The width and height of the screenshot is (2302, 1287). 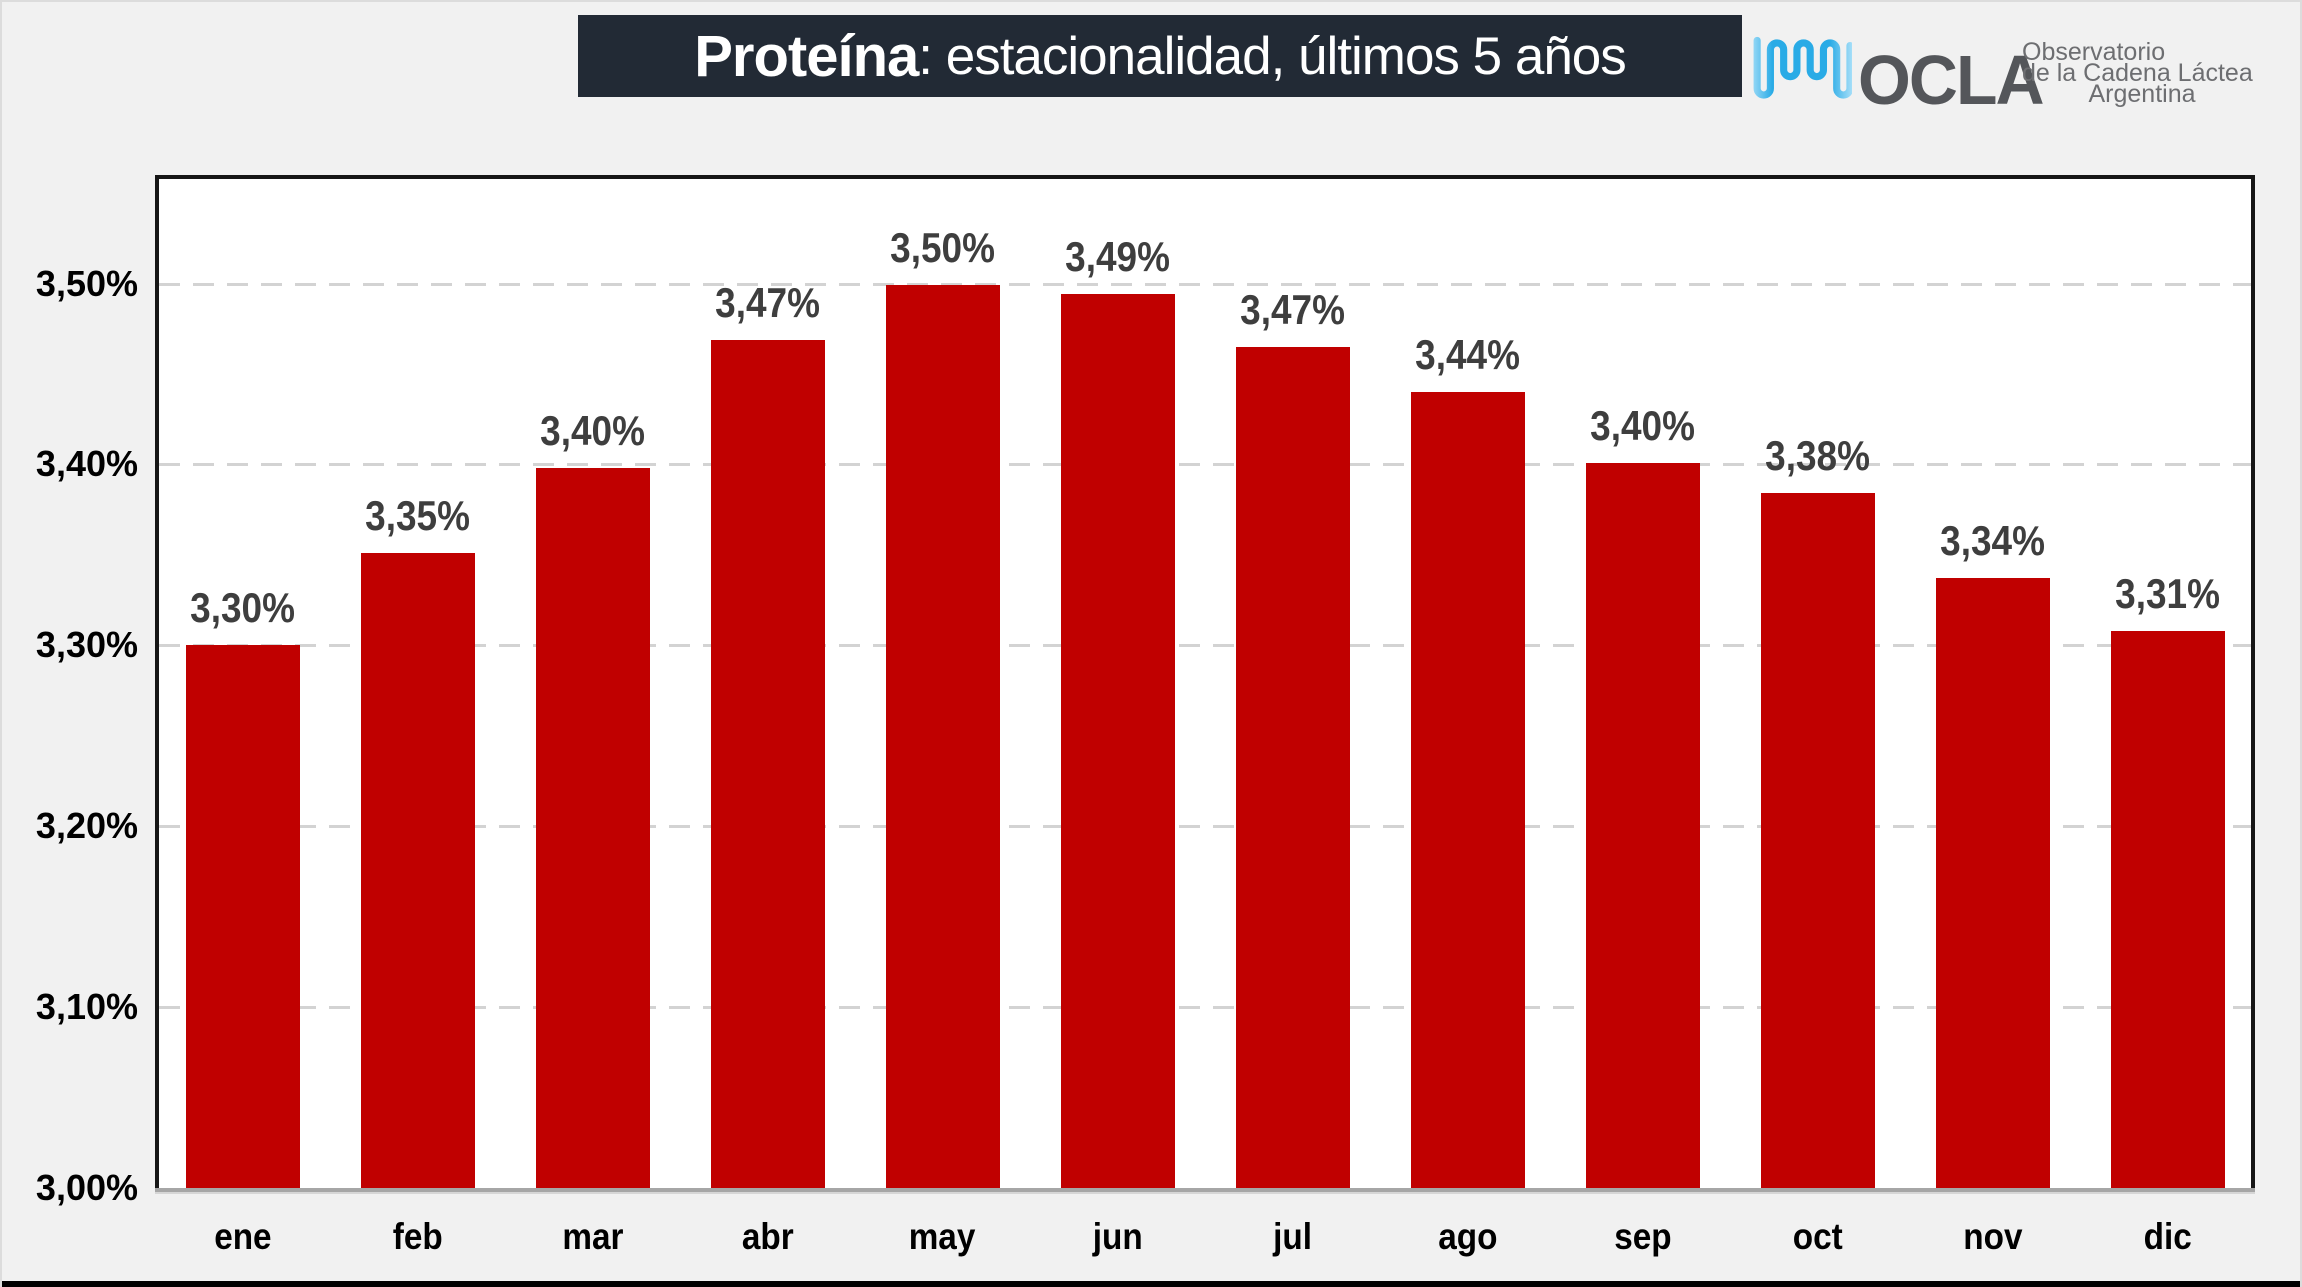 I want to click on bar-nov, so click(x=1992, y=883).